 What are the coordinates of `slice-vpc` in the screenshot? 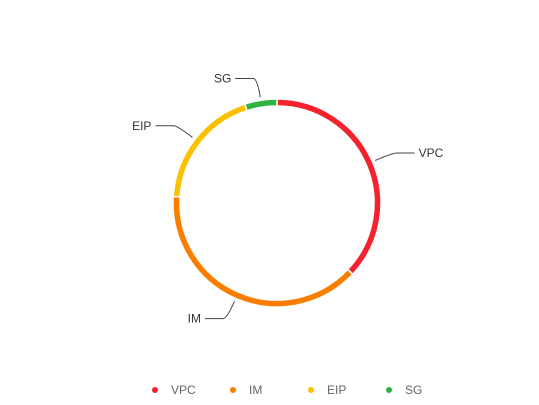 It's located at (329, 187).